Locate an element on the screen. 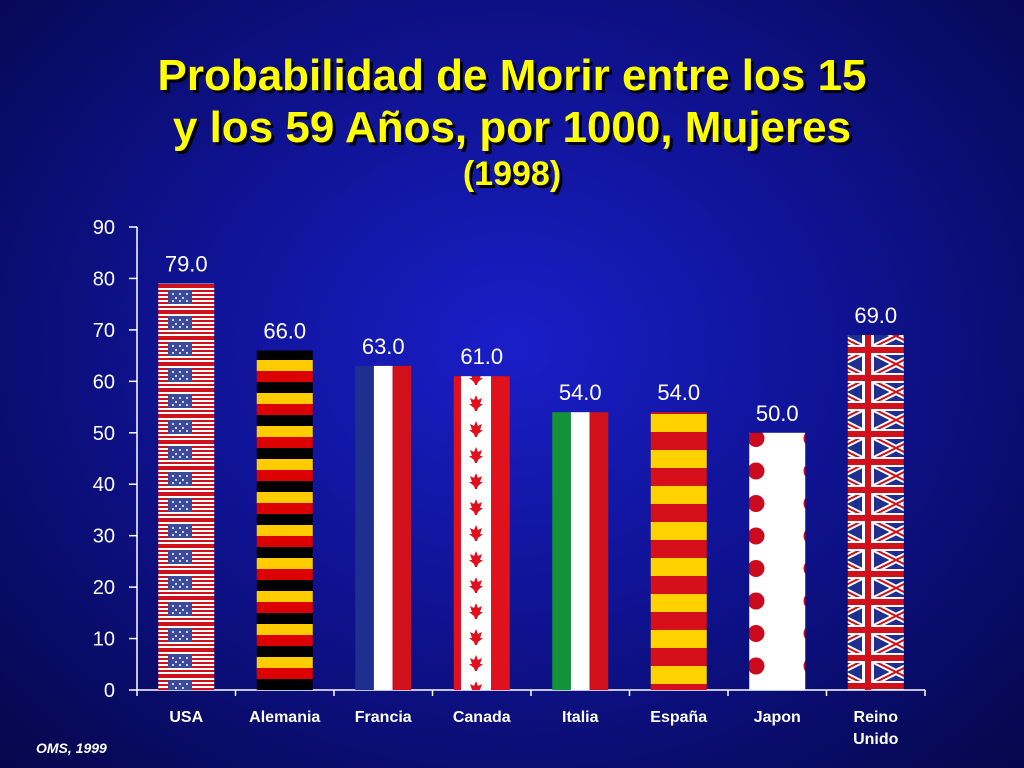 The width and height of the screenshot is (1024, 768). bar-flag-japan is located at coordinates (777, 561).